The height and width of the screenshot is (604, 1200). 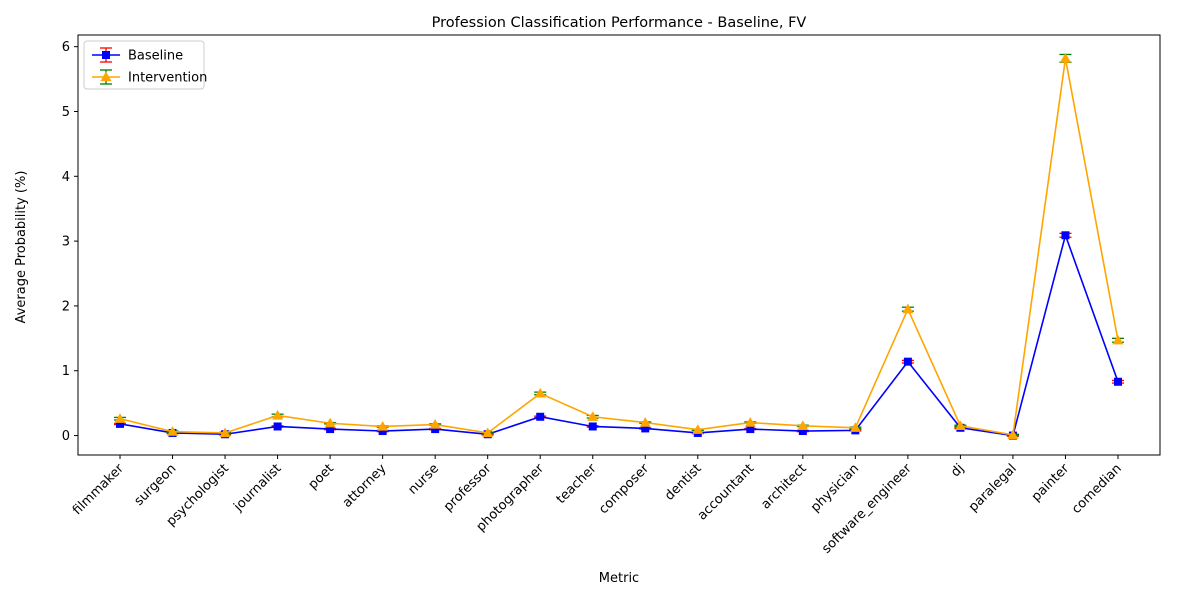 I want to click on x-tick-label: poet, so click(x=321, y=476).